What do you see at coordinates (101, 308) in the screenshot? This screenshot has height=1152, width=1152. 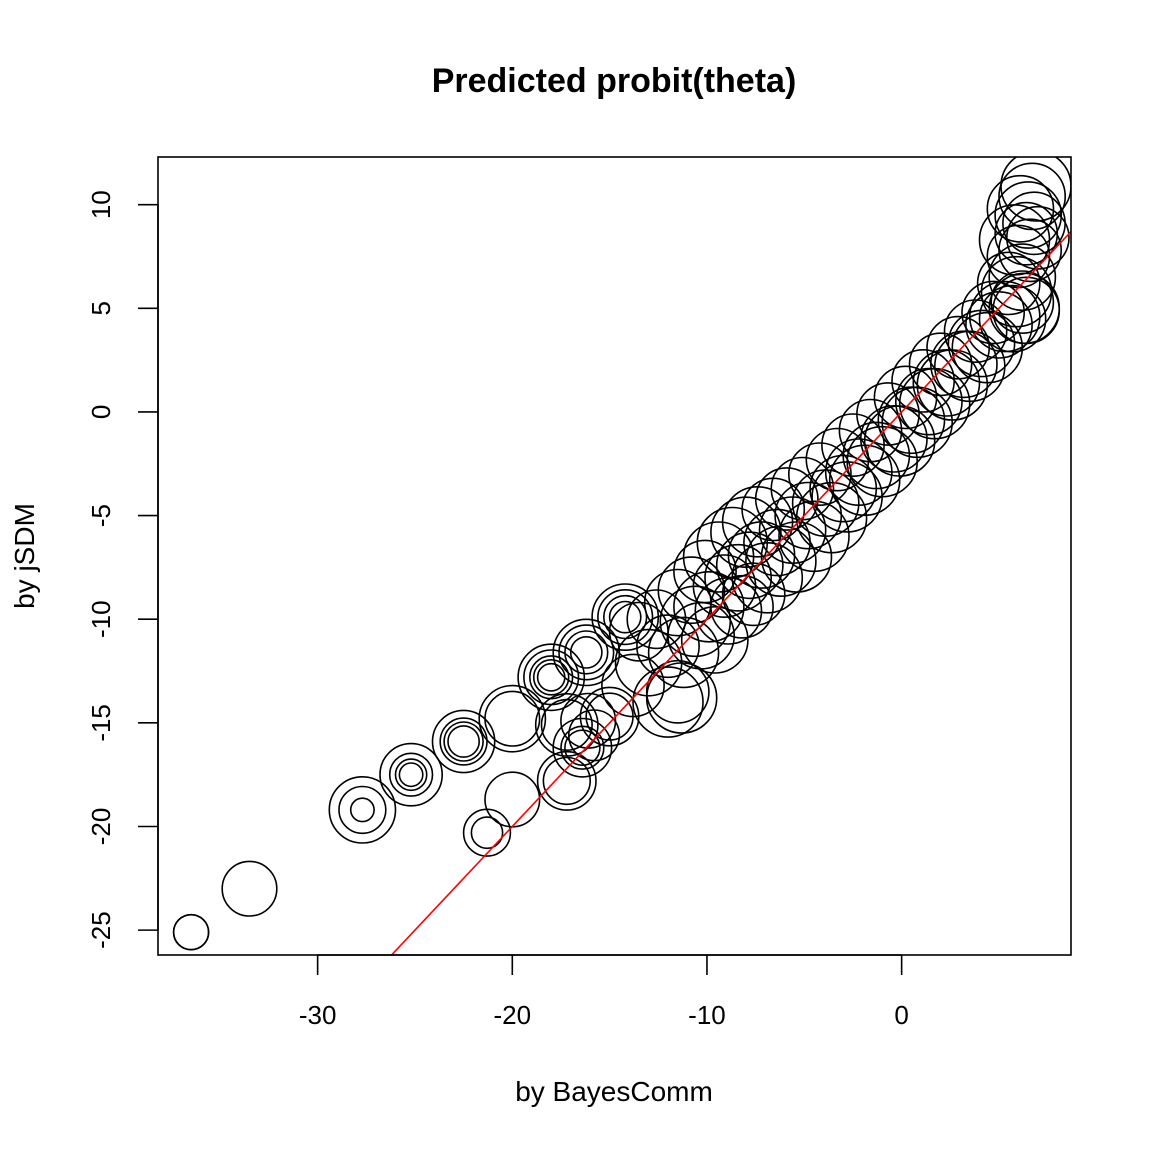 I see `y-tick-label: 5` at bounding box center [101, 308].